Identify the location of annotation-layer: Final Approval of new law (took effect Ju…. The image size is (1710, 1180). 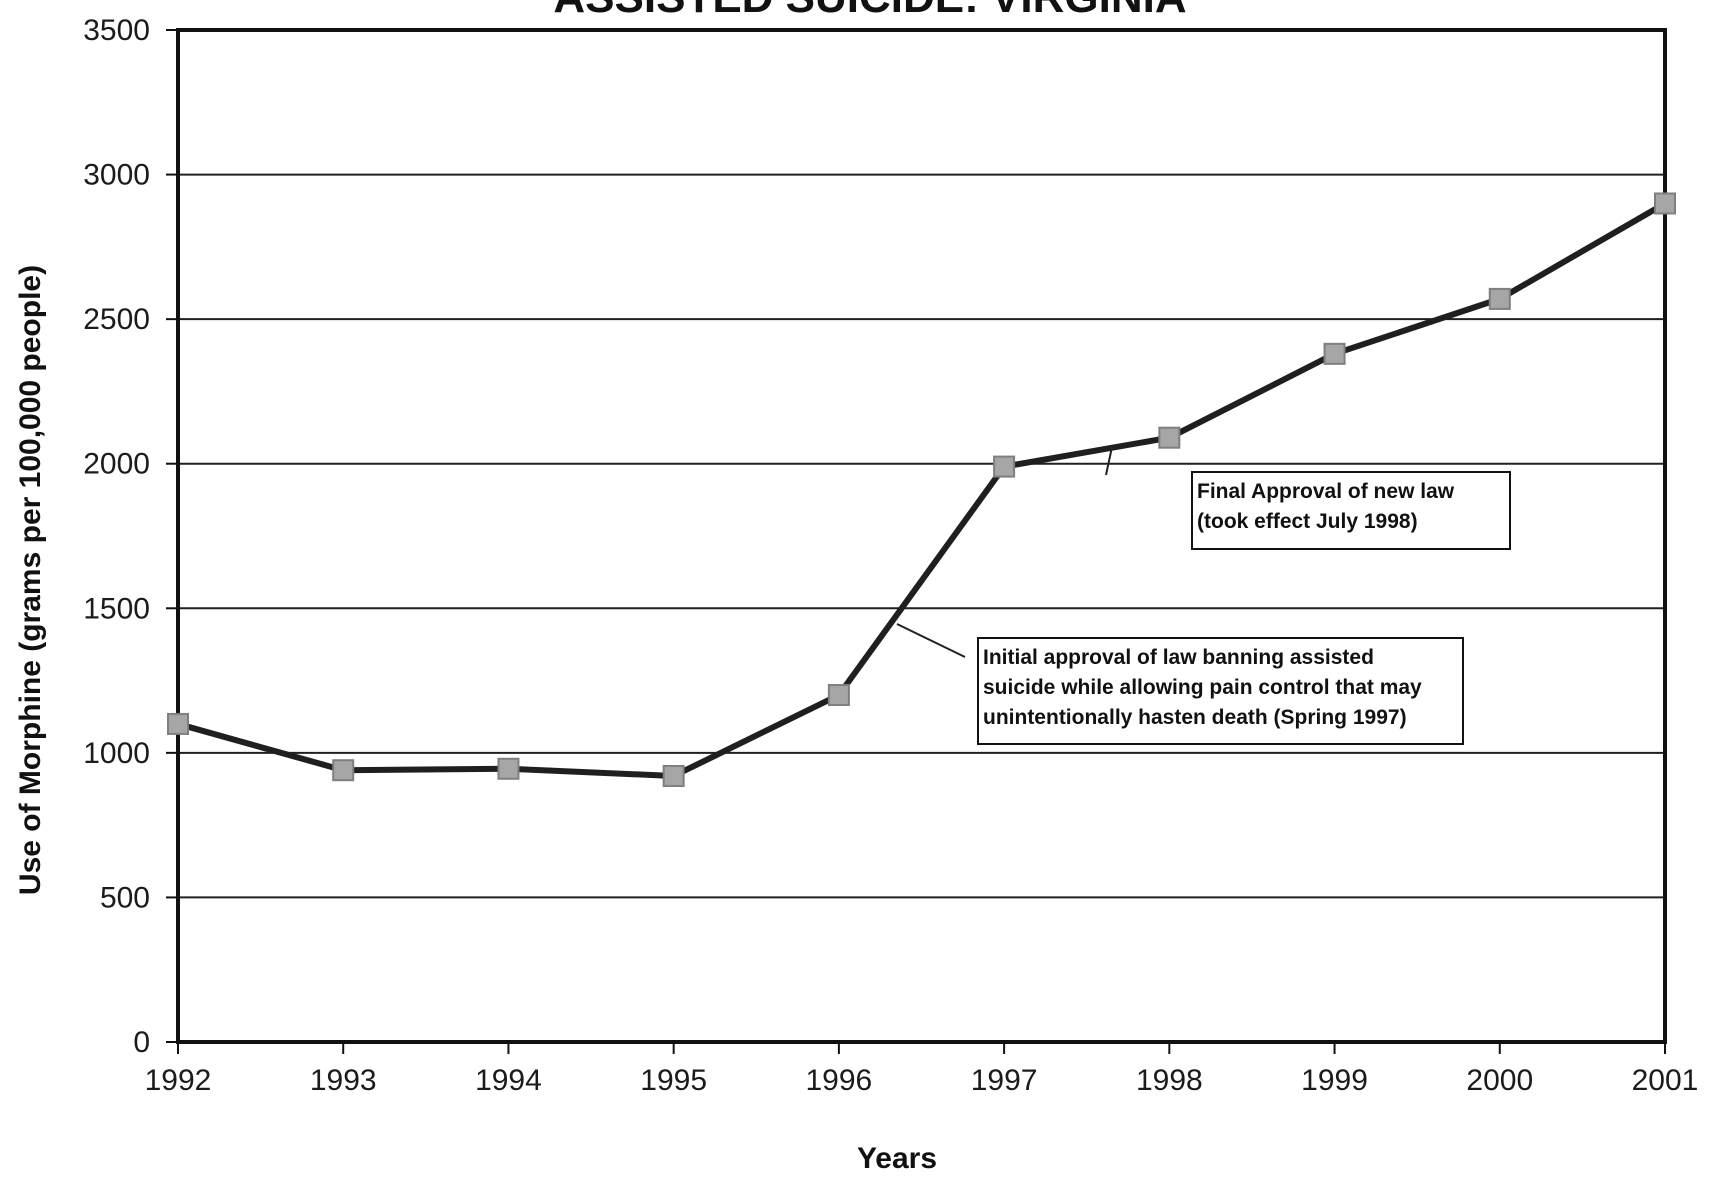
(1203, 595).